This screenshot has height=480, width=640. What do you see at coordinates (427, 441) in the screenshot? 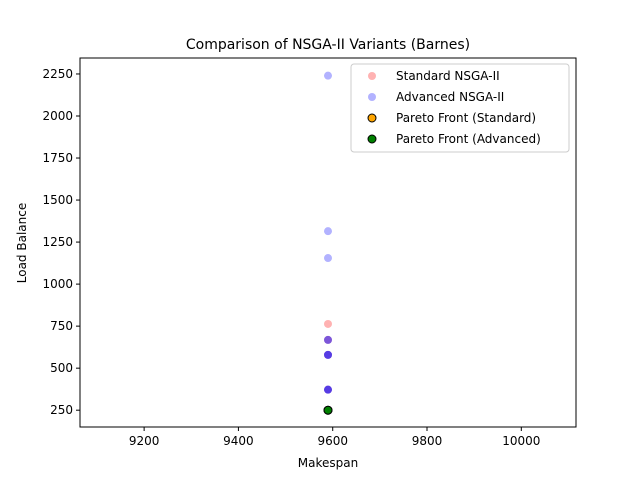
I see `x-tick-label: 9800` at bounding box center [427, 441].